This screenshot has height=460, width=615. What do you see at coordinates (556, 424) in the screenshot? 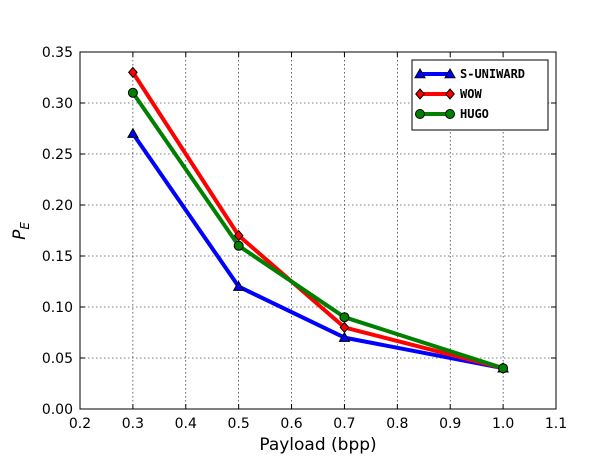
I see `x-tick-label: 1.1` at bounding box center [556, 424].